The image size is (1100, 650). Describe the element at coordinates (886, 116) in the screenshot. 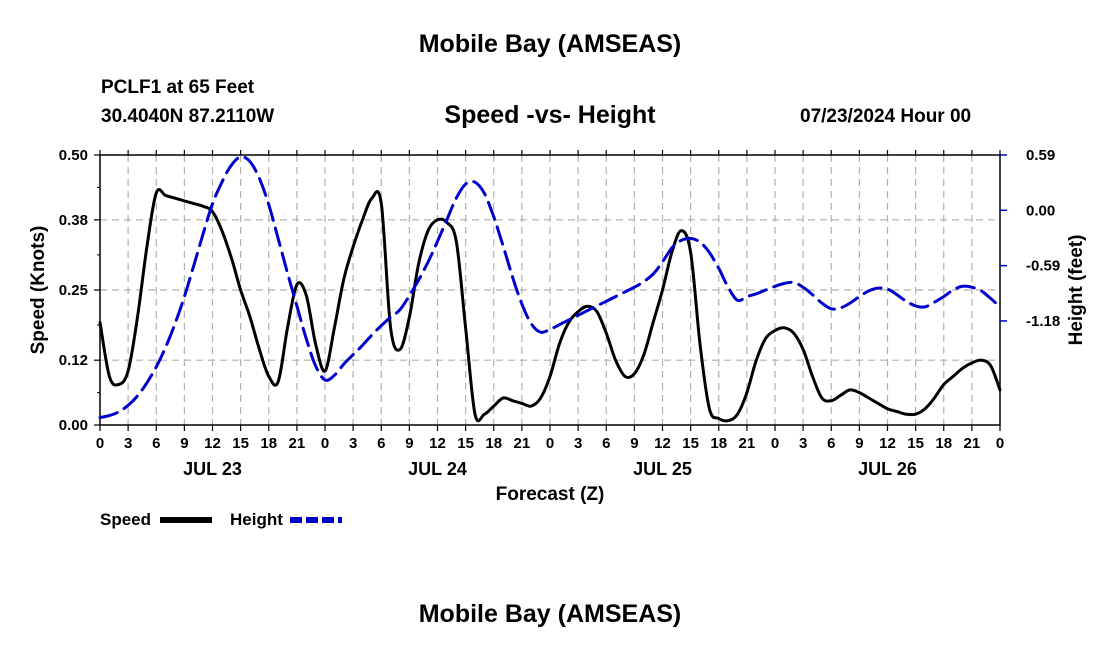

I see `forecast-datetime: 07/23/2024 Hour 00` at that location.